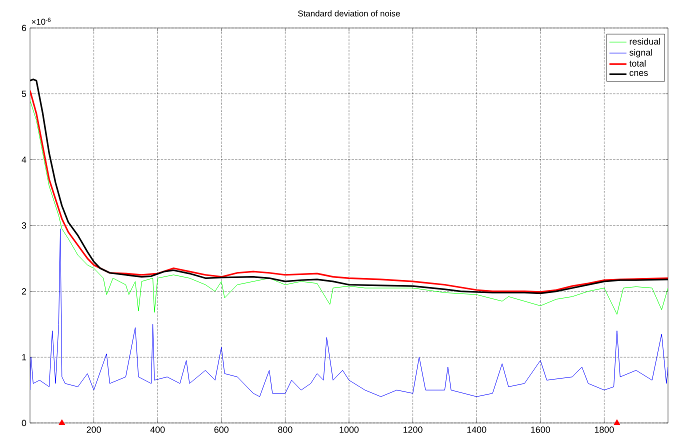  What do you see at coordinates (639, 73) in the screenshot?
I see `legend-label: cnes` at bounding box center [639, 73].